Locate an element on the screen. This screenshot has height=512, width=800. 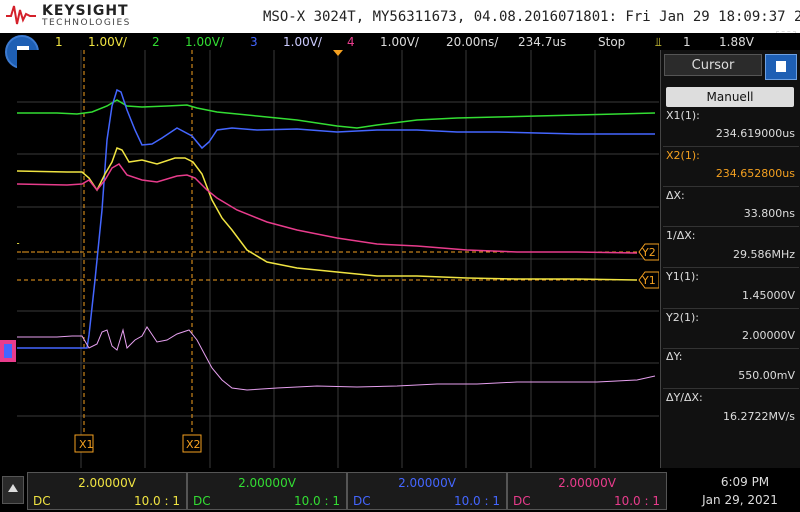
inv-dx-value: 29.586MHz is located at coordinates (763, 254).